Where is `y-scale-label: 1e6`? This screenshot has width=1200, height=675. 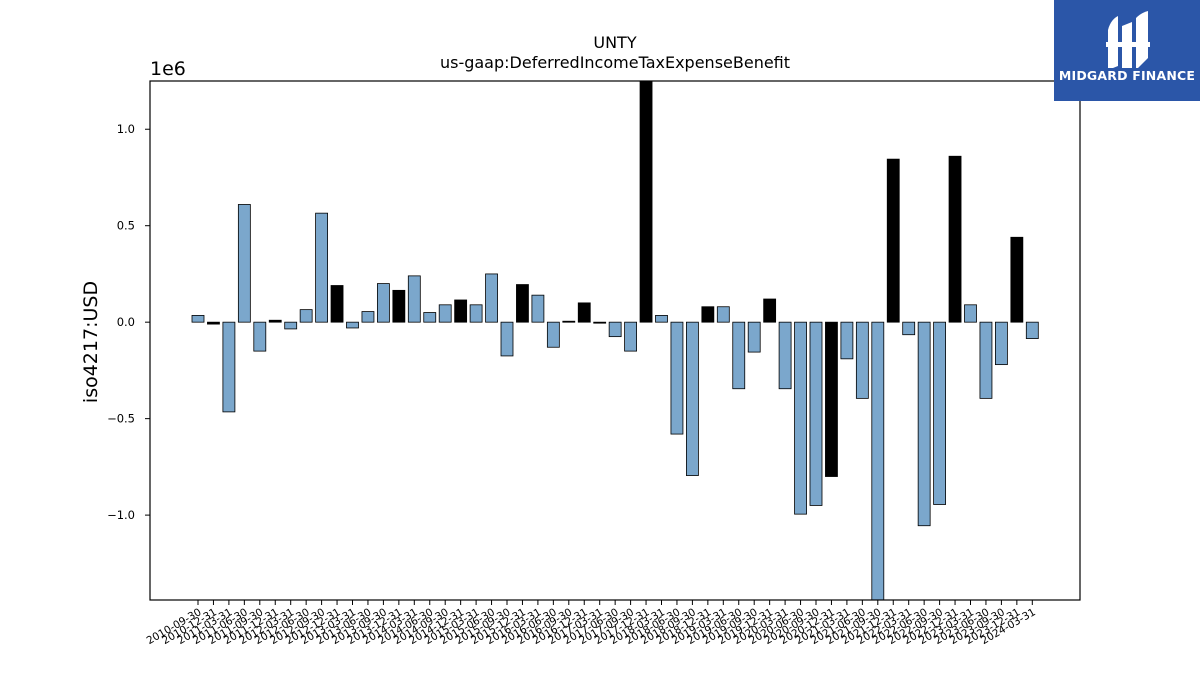 y-scale-label: 1e6 is located at coordinates (168, 69).